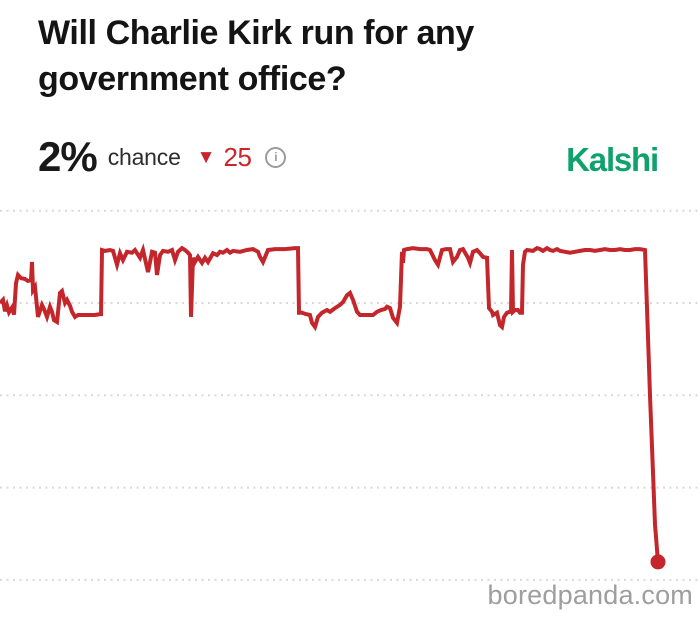 This screenshot has height=619, width=700. Describe the element at coordinates (237, 156) in the screenshot. I see `change-amount: 25` at that location.